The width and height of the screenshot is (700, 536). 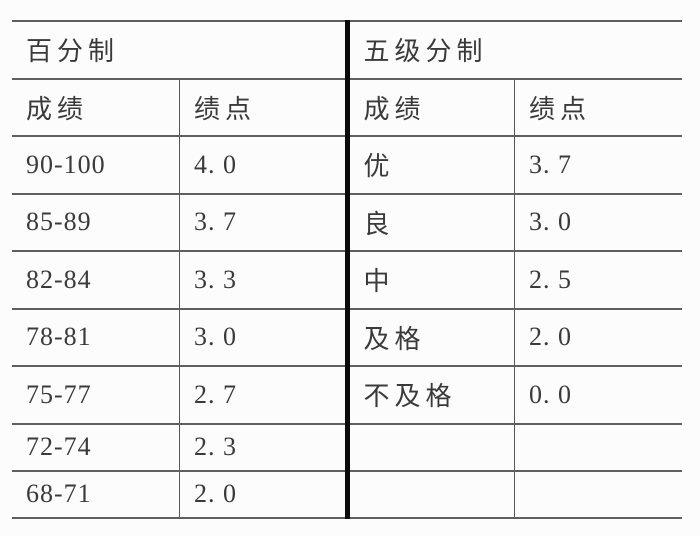 I want to click on table-row: 85-89 3. 7 良 3. 0, so click(x=347, y=222).